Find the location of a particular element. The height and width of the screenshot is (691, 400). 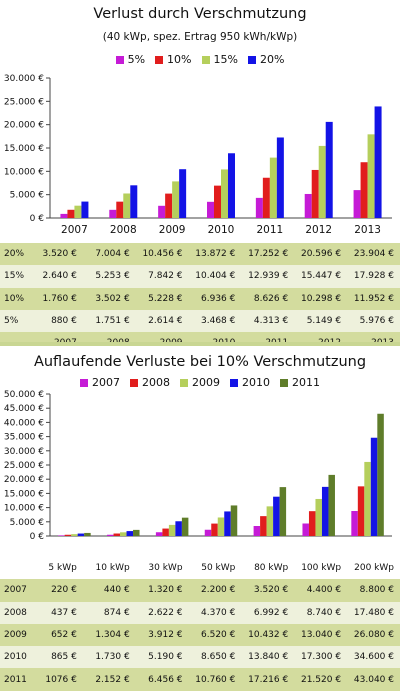

x-tick-label: 2008 is located at coordinates (123, 230).